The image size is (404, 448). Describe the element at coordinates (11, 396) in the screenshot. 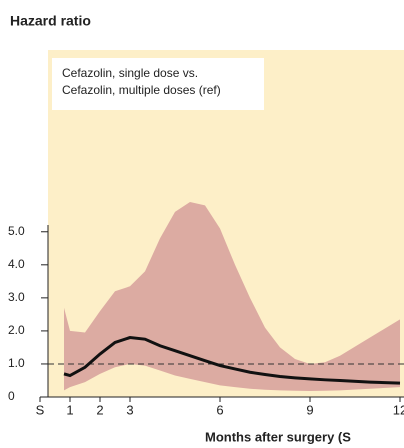

I see `y-tick-label: 0` at that location.